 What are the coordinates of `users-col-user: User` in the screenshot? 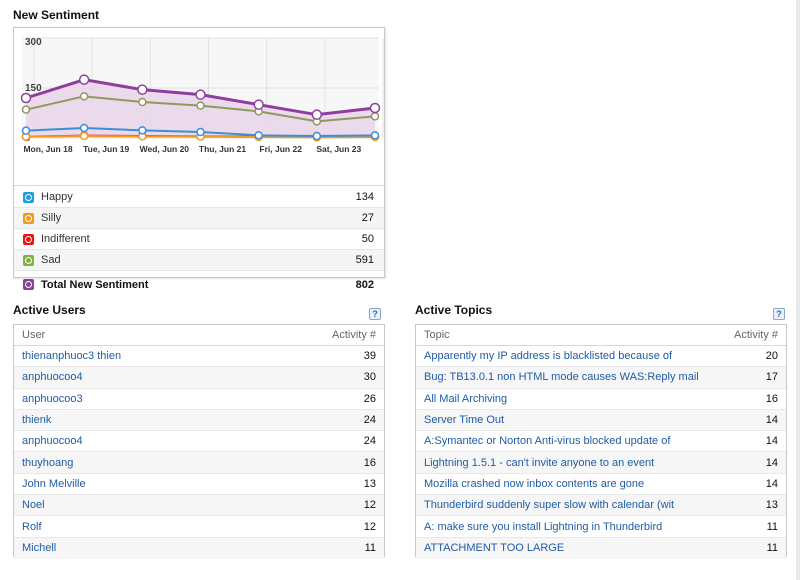 It's located at (34, 335).